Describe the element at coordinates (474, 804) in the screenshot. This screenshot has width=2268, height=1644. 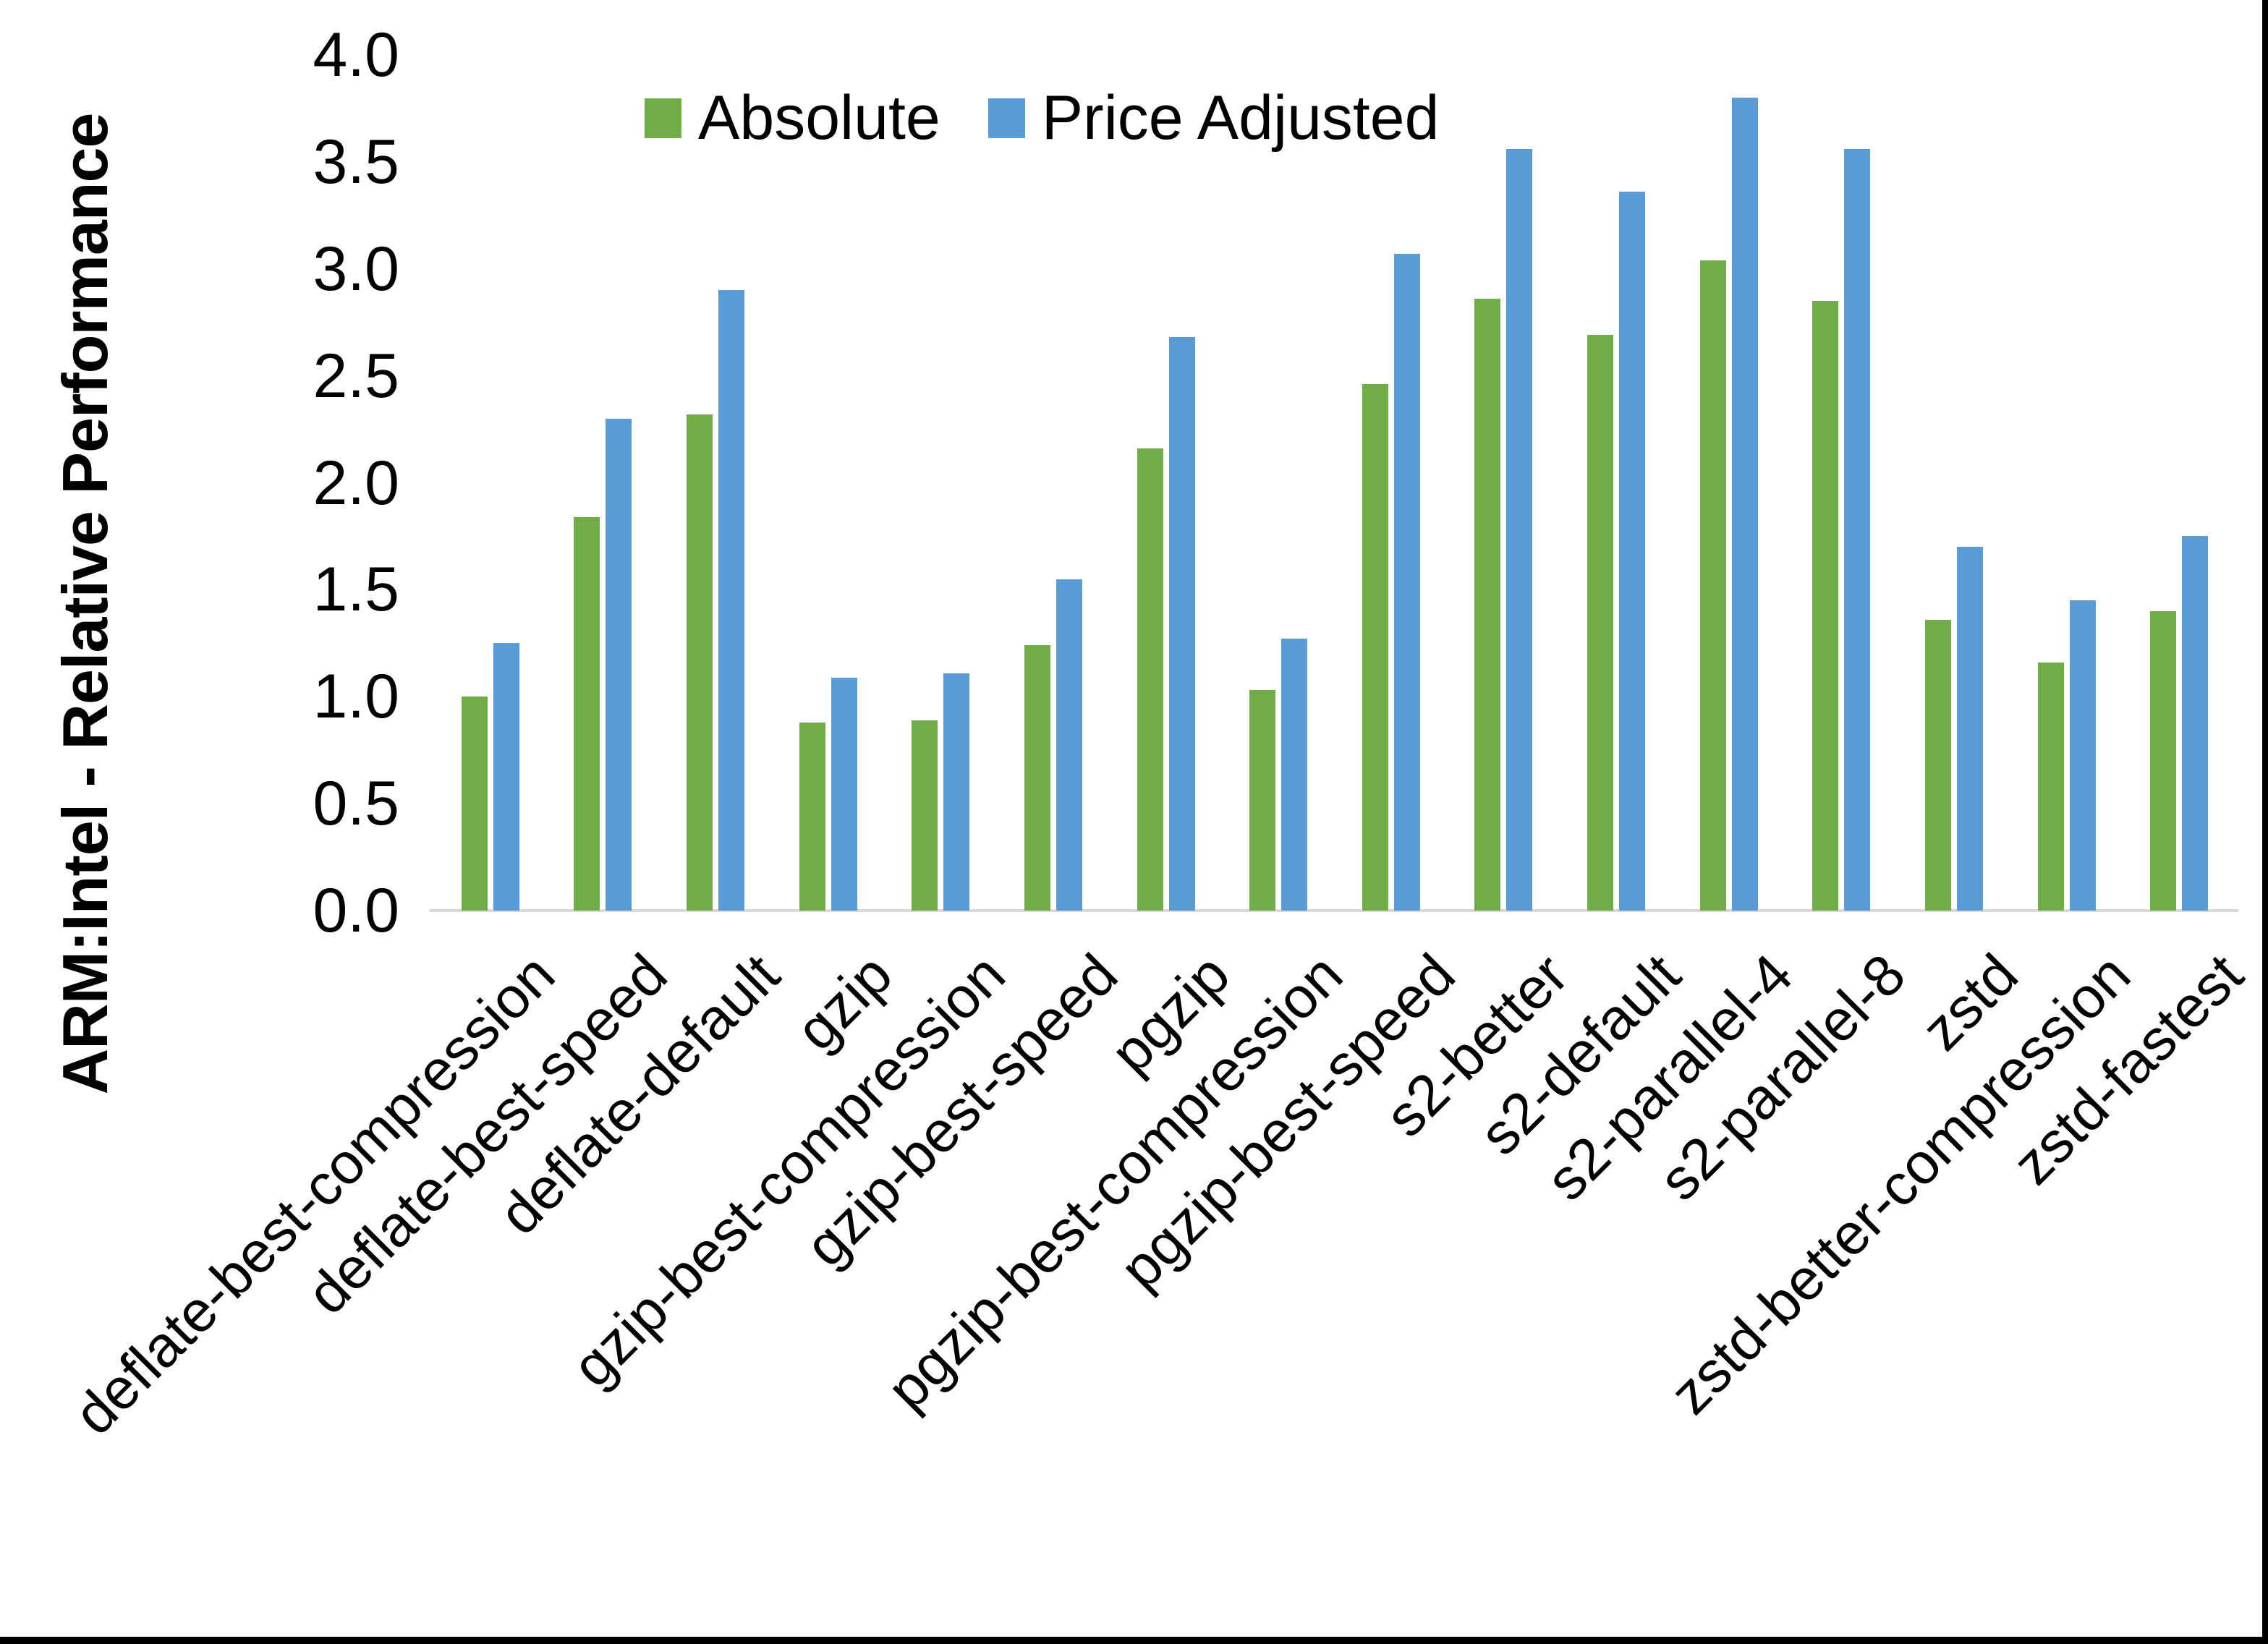
I see `bar-absolute-deflate-best-compression` at that location.